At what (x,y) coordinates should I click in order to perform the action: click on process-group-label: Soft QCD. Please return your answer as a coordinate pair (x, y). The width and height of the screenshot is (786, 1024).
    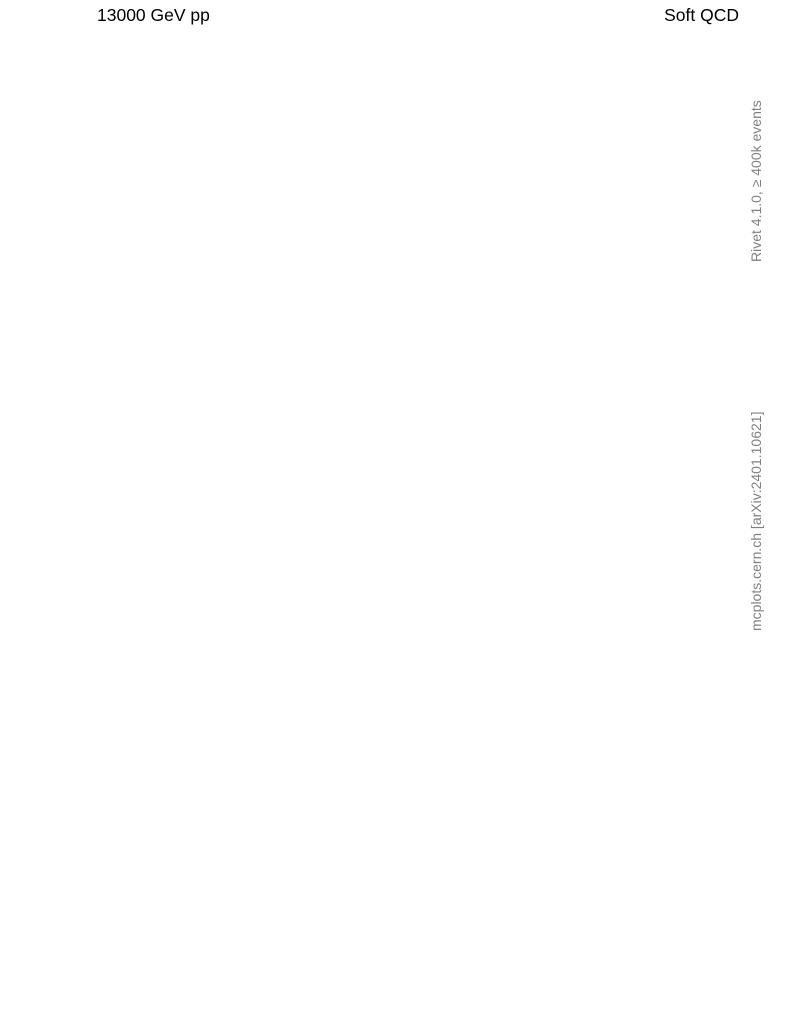
    Looking at the image, I should click on (701, 15).